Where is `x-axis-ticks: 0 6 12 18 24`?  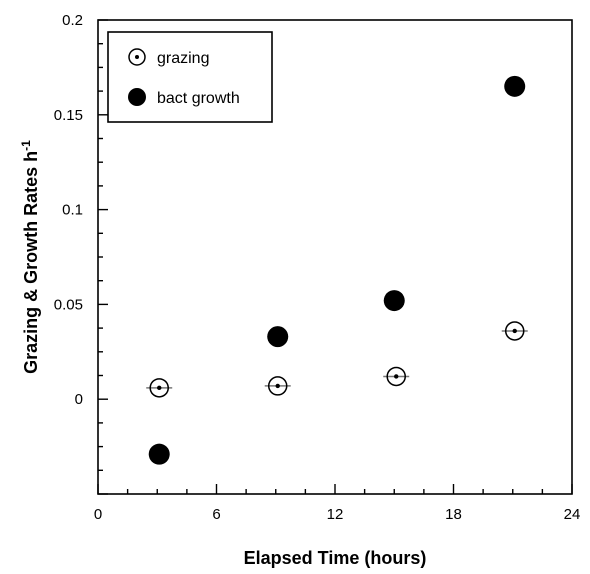 x-axis-ticks: 0 6 12 18 24 is located at coordinates (337, 503).